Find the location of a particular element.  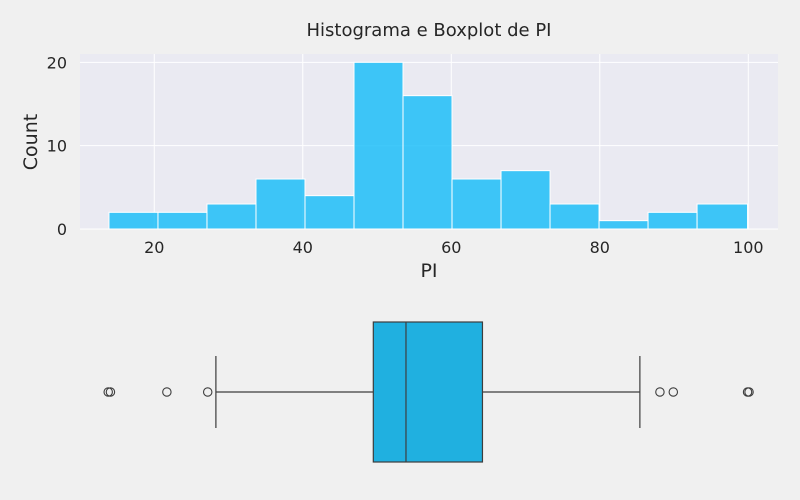

x-tick-label: 40 is located at coordinates (303, 247).